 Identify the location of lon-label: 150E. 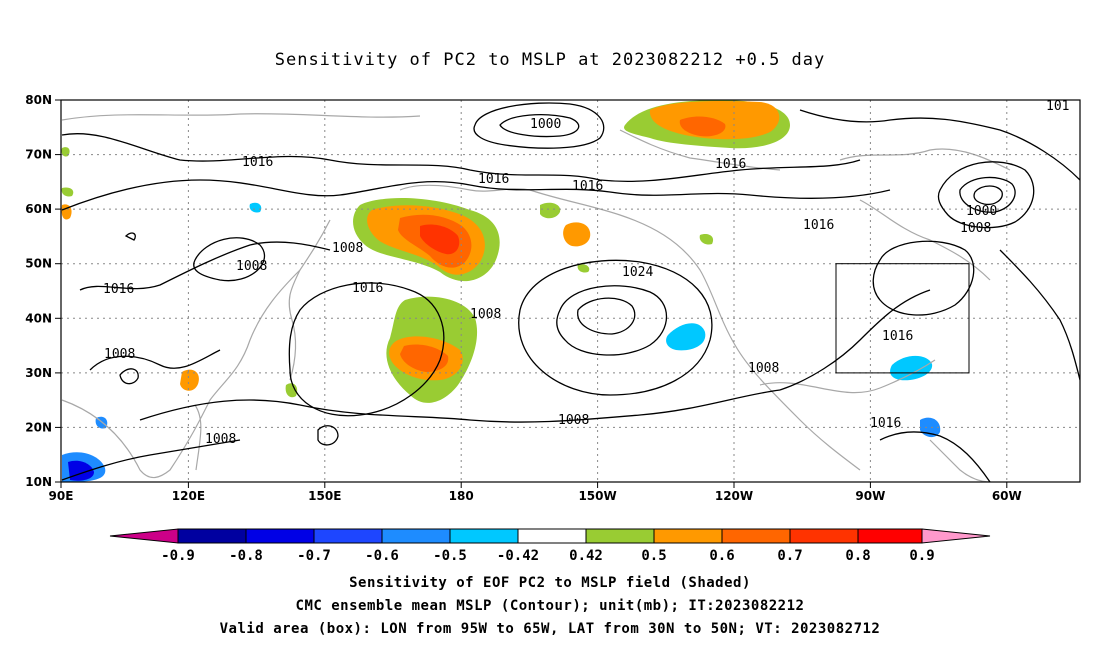
(324, 496).